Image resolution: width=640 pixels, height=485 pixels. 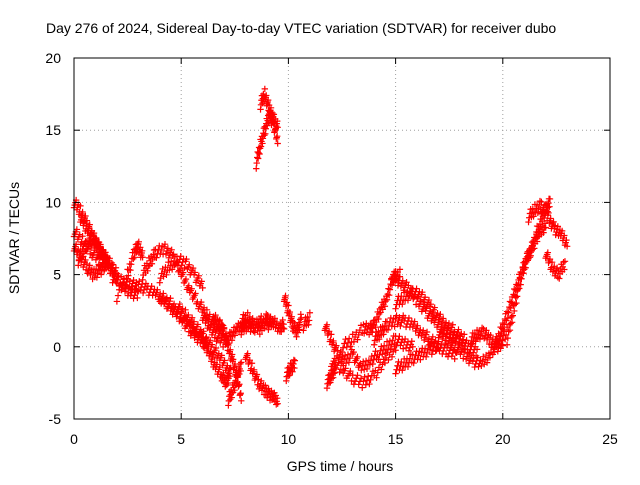 I want to click on y-tick-label: 20, so click(x=53, y=58).